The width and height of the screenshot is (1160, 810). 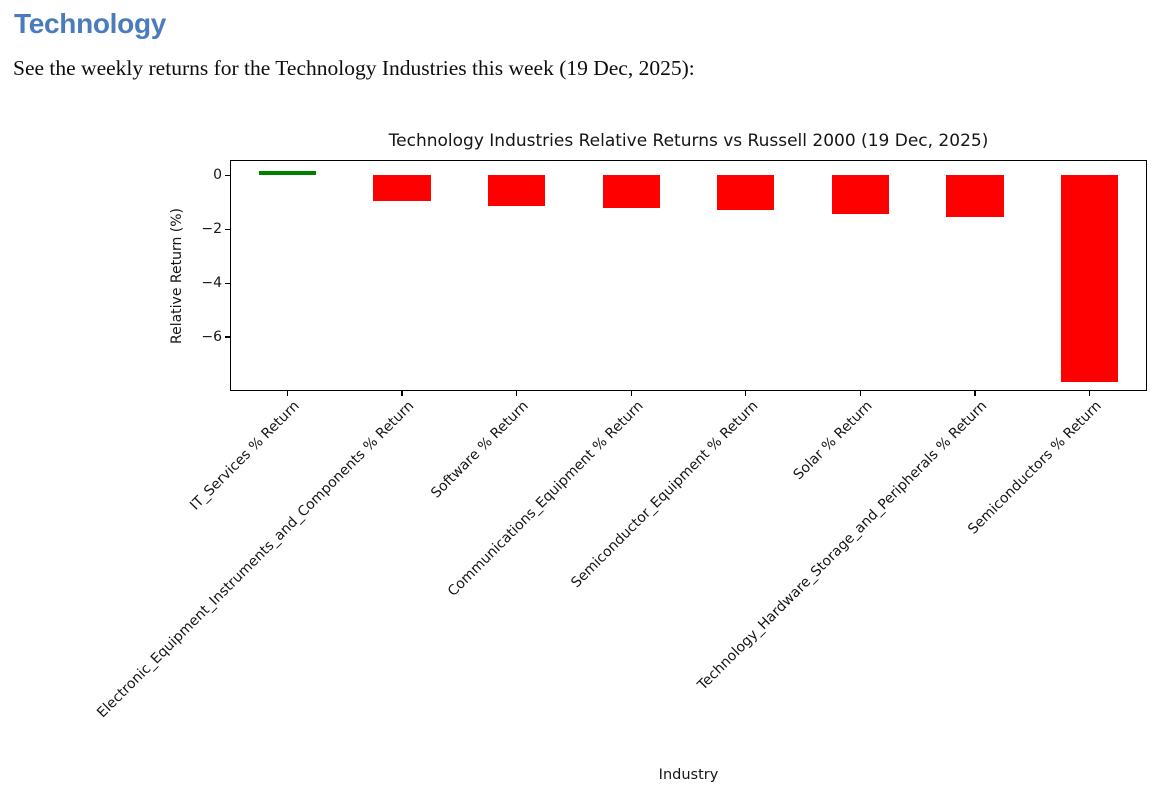 I want to click on x-axis-label: Industry, so click(x=688, y=775).